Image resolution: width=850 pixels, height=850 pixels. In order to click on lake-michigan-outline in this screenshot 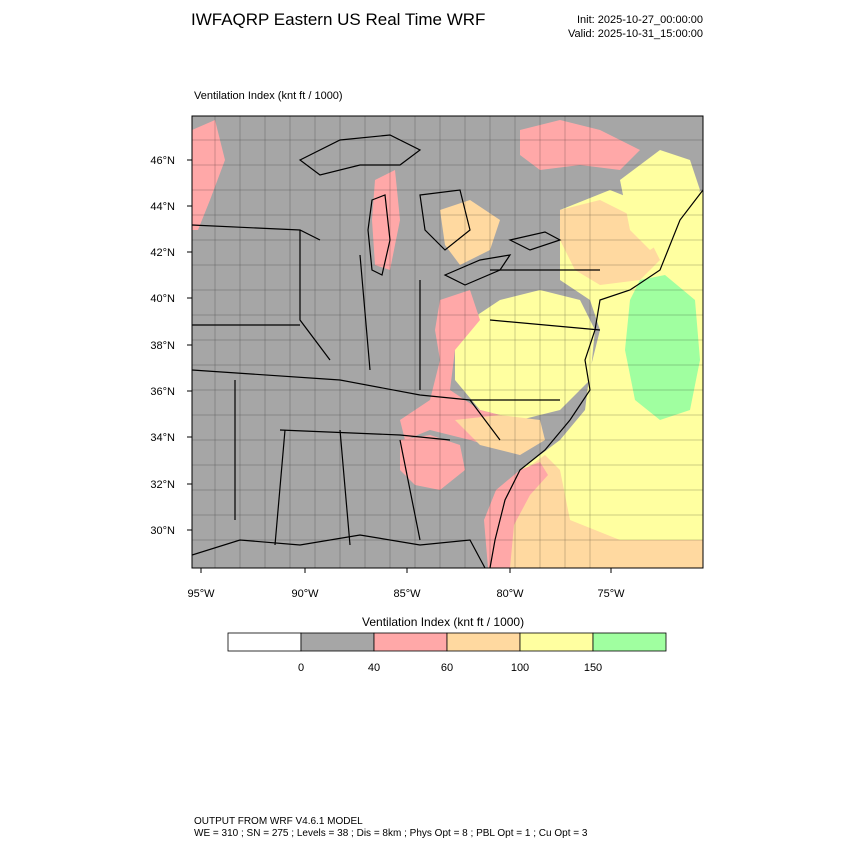, I will do `click(379, 235)`.